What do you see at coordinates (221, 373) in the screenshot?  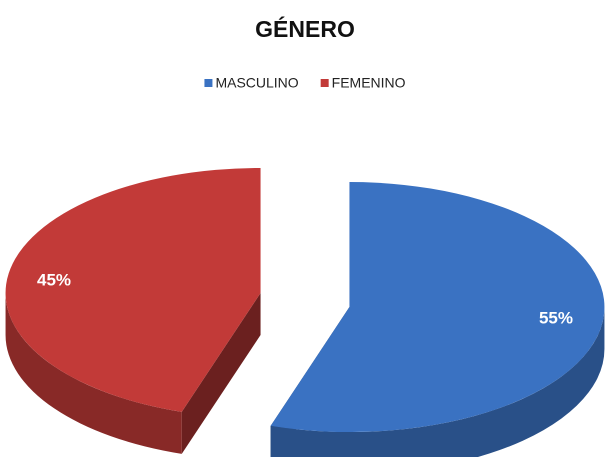 I see `slice-side` at bounding box center [221, 373].